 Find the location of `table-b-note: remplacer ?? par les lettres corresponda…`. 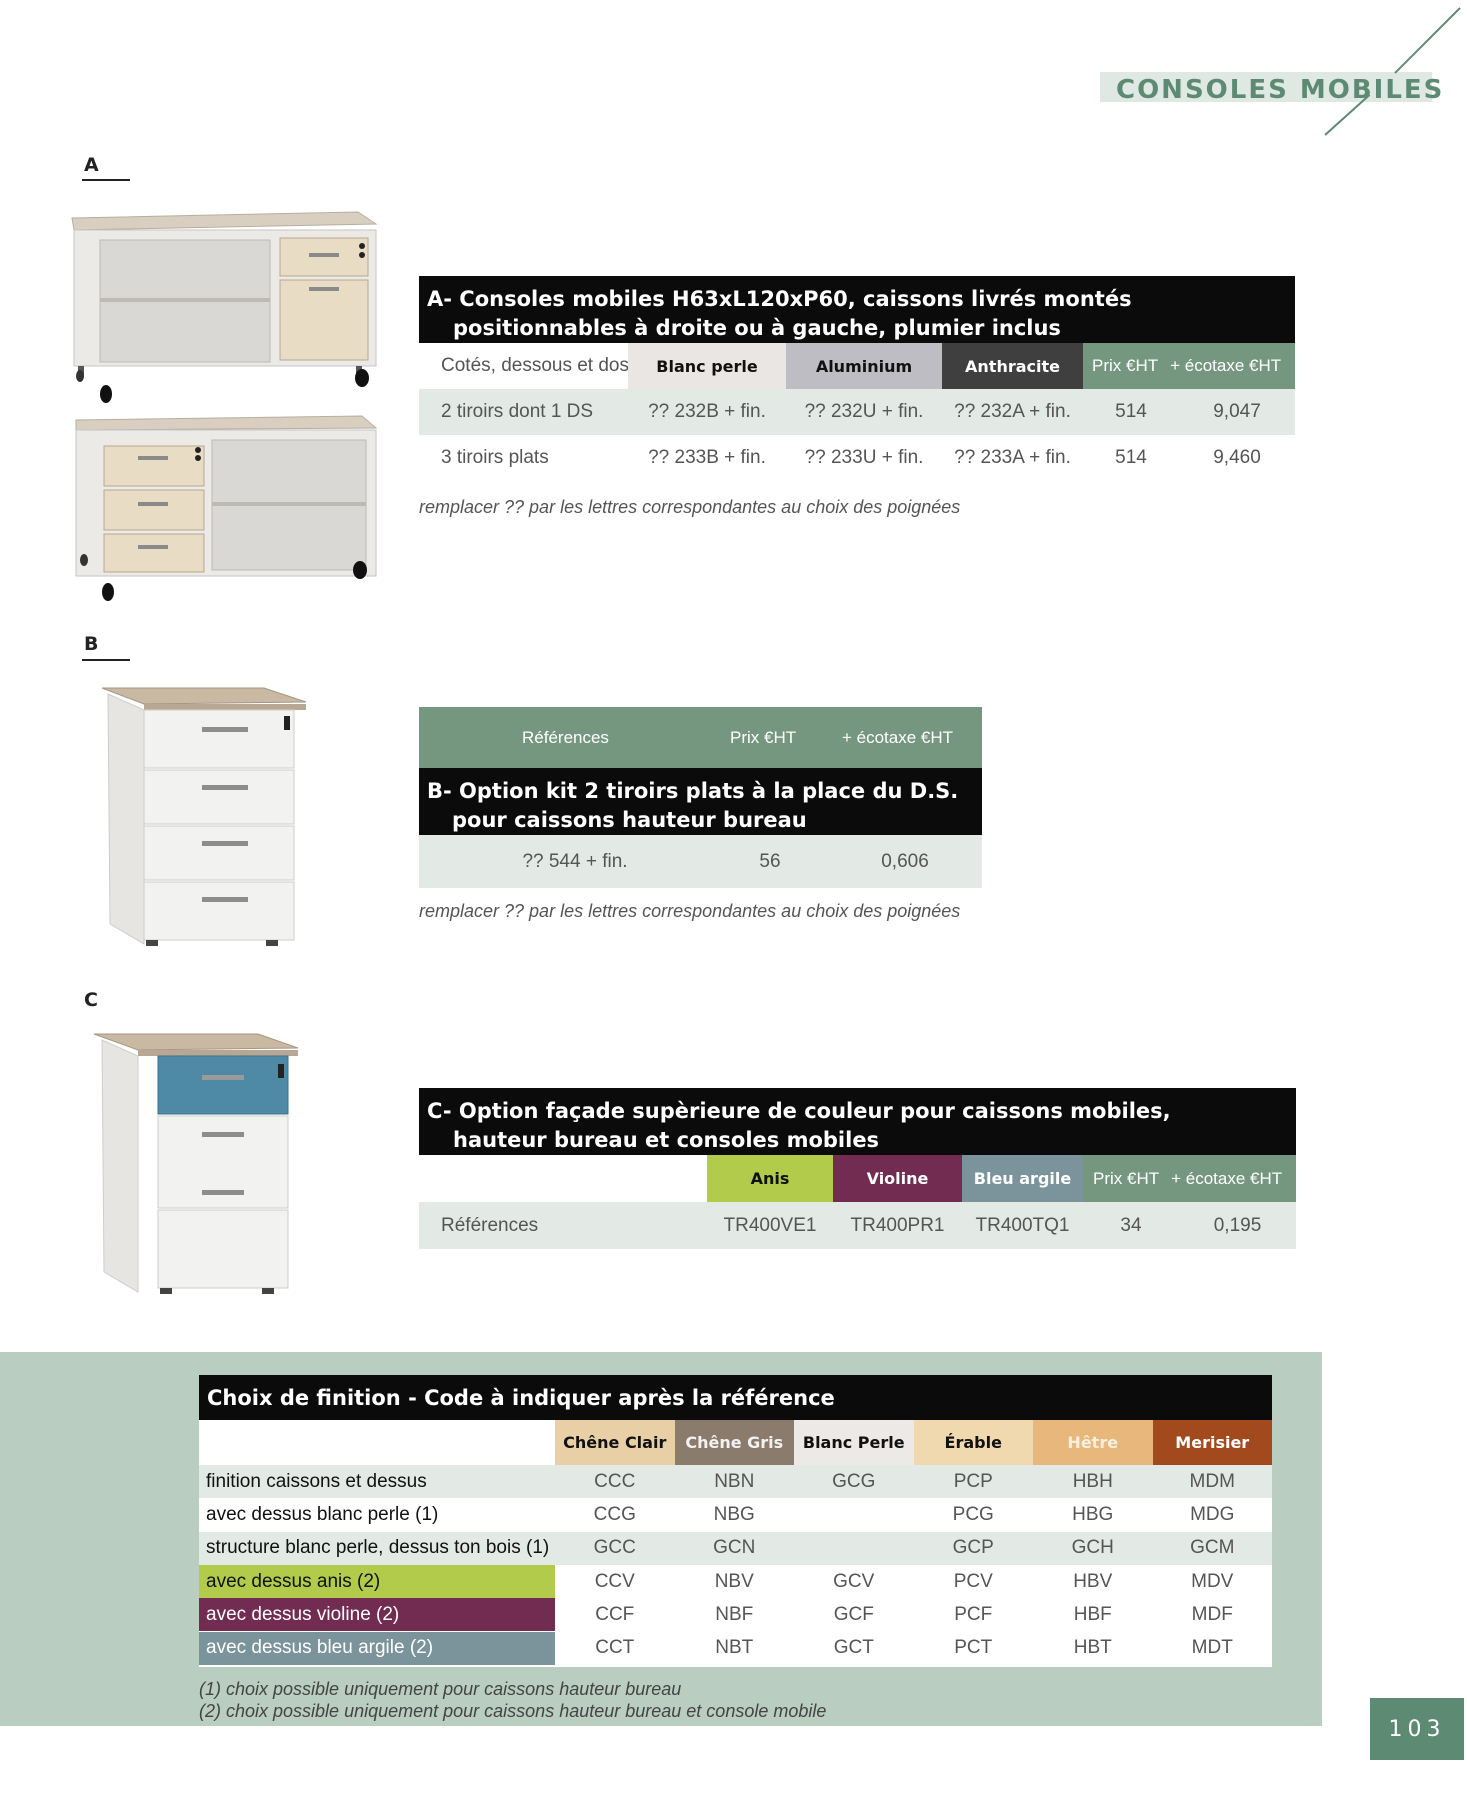

table-b-note: remplacer ?? par les lettres corresponda… is located at coordinates (690, 911).